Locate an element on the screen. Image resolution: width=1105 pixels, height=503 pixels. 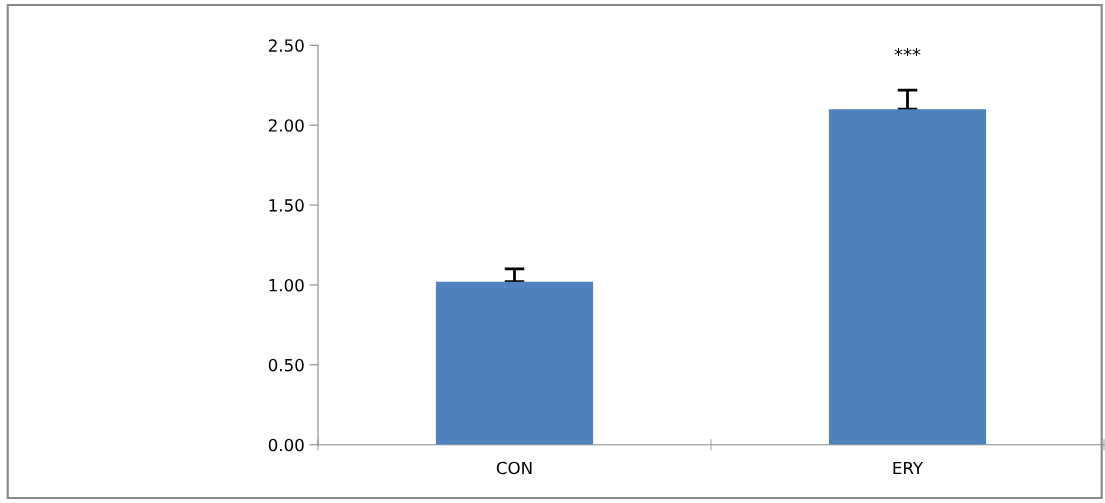
y-tick-label: 0.00 is located at coordinates (286, 445).